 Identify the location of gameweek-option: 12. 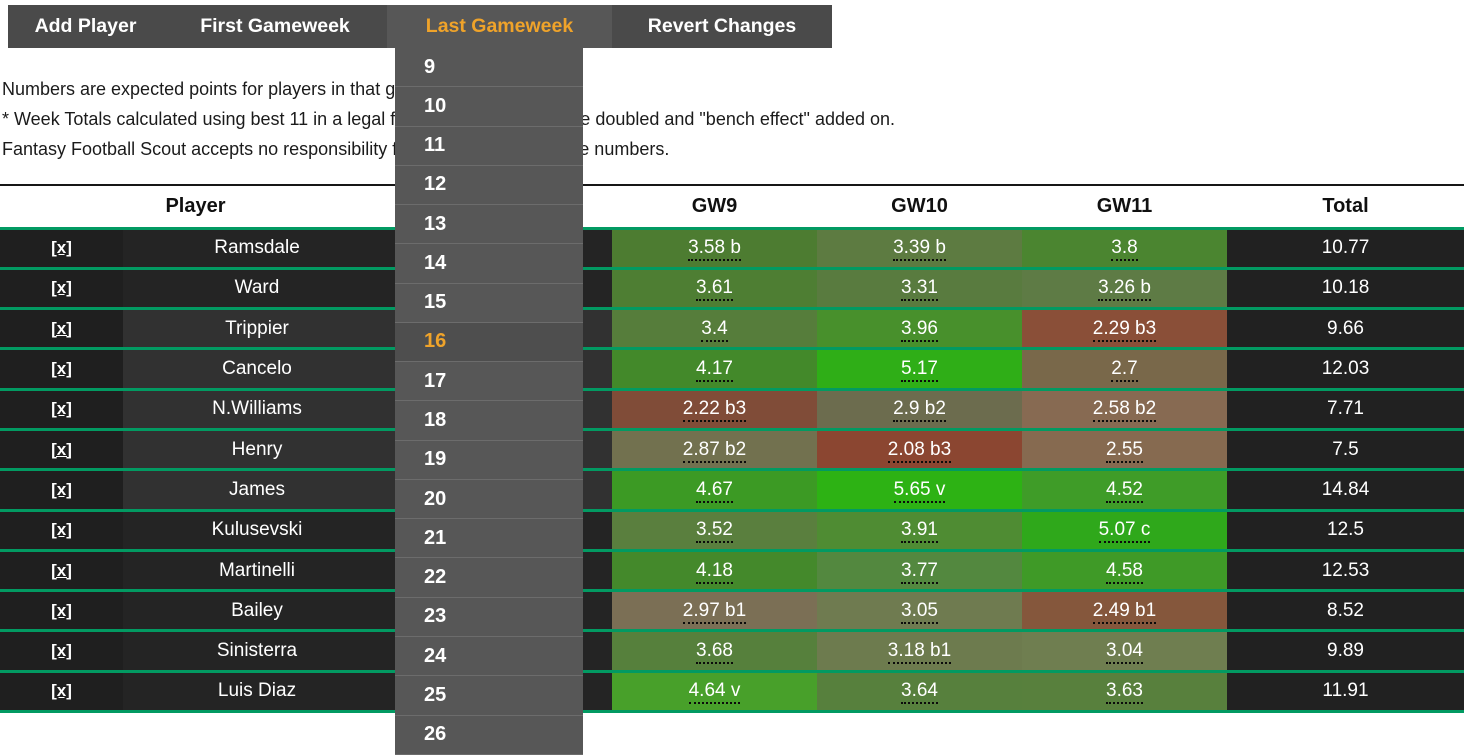
(489, 186).